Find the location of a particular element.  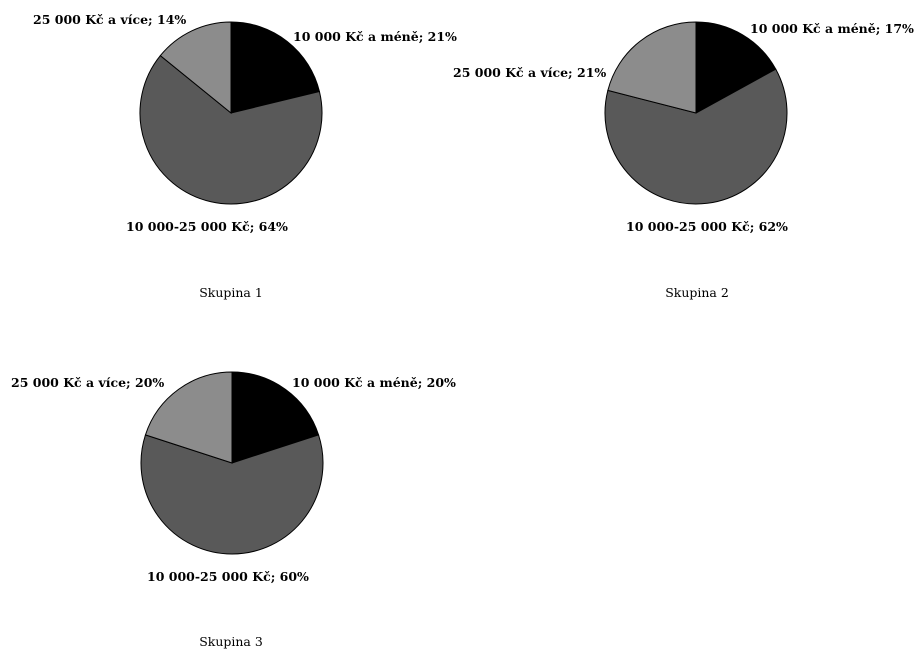

chart-title-3: Skupina 3 is located at coordinates (231, 641).